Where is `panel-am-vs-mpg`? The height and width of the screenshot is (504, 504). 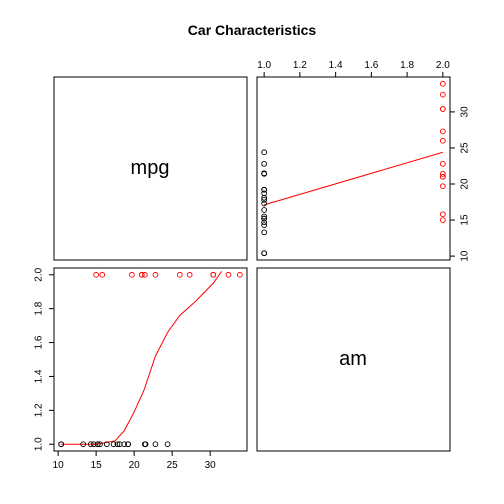 panel-am-vs-mpg is located at coordinates (150, 359).